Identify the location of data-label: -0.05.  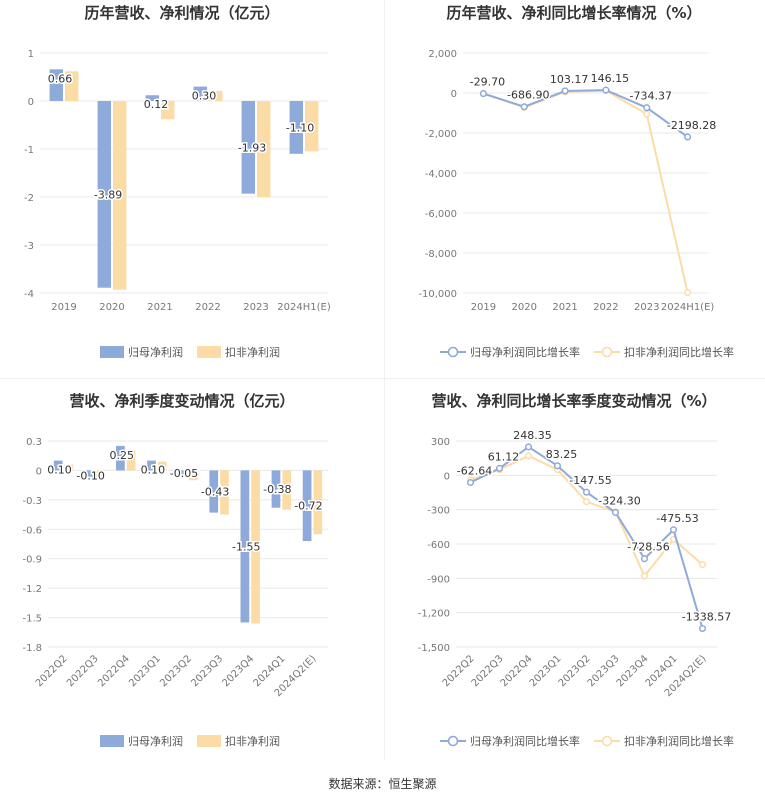
(184, 473).